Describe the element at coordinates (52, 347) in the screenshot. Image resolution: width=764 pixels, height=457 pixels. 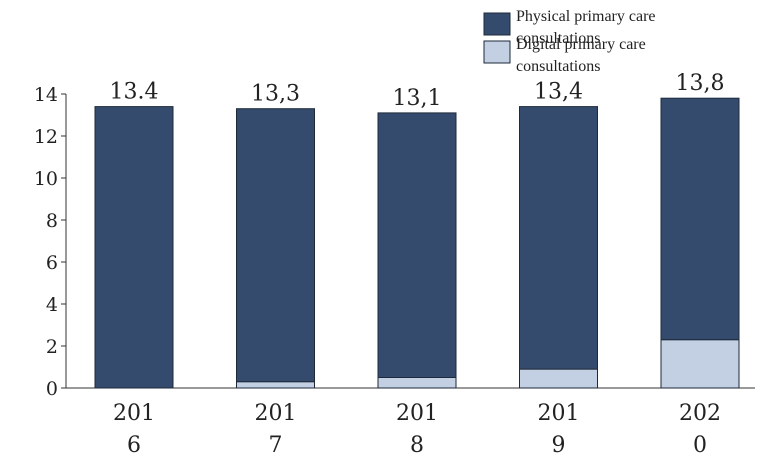
I see `y-tick-label: 2` at that location.